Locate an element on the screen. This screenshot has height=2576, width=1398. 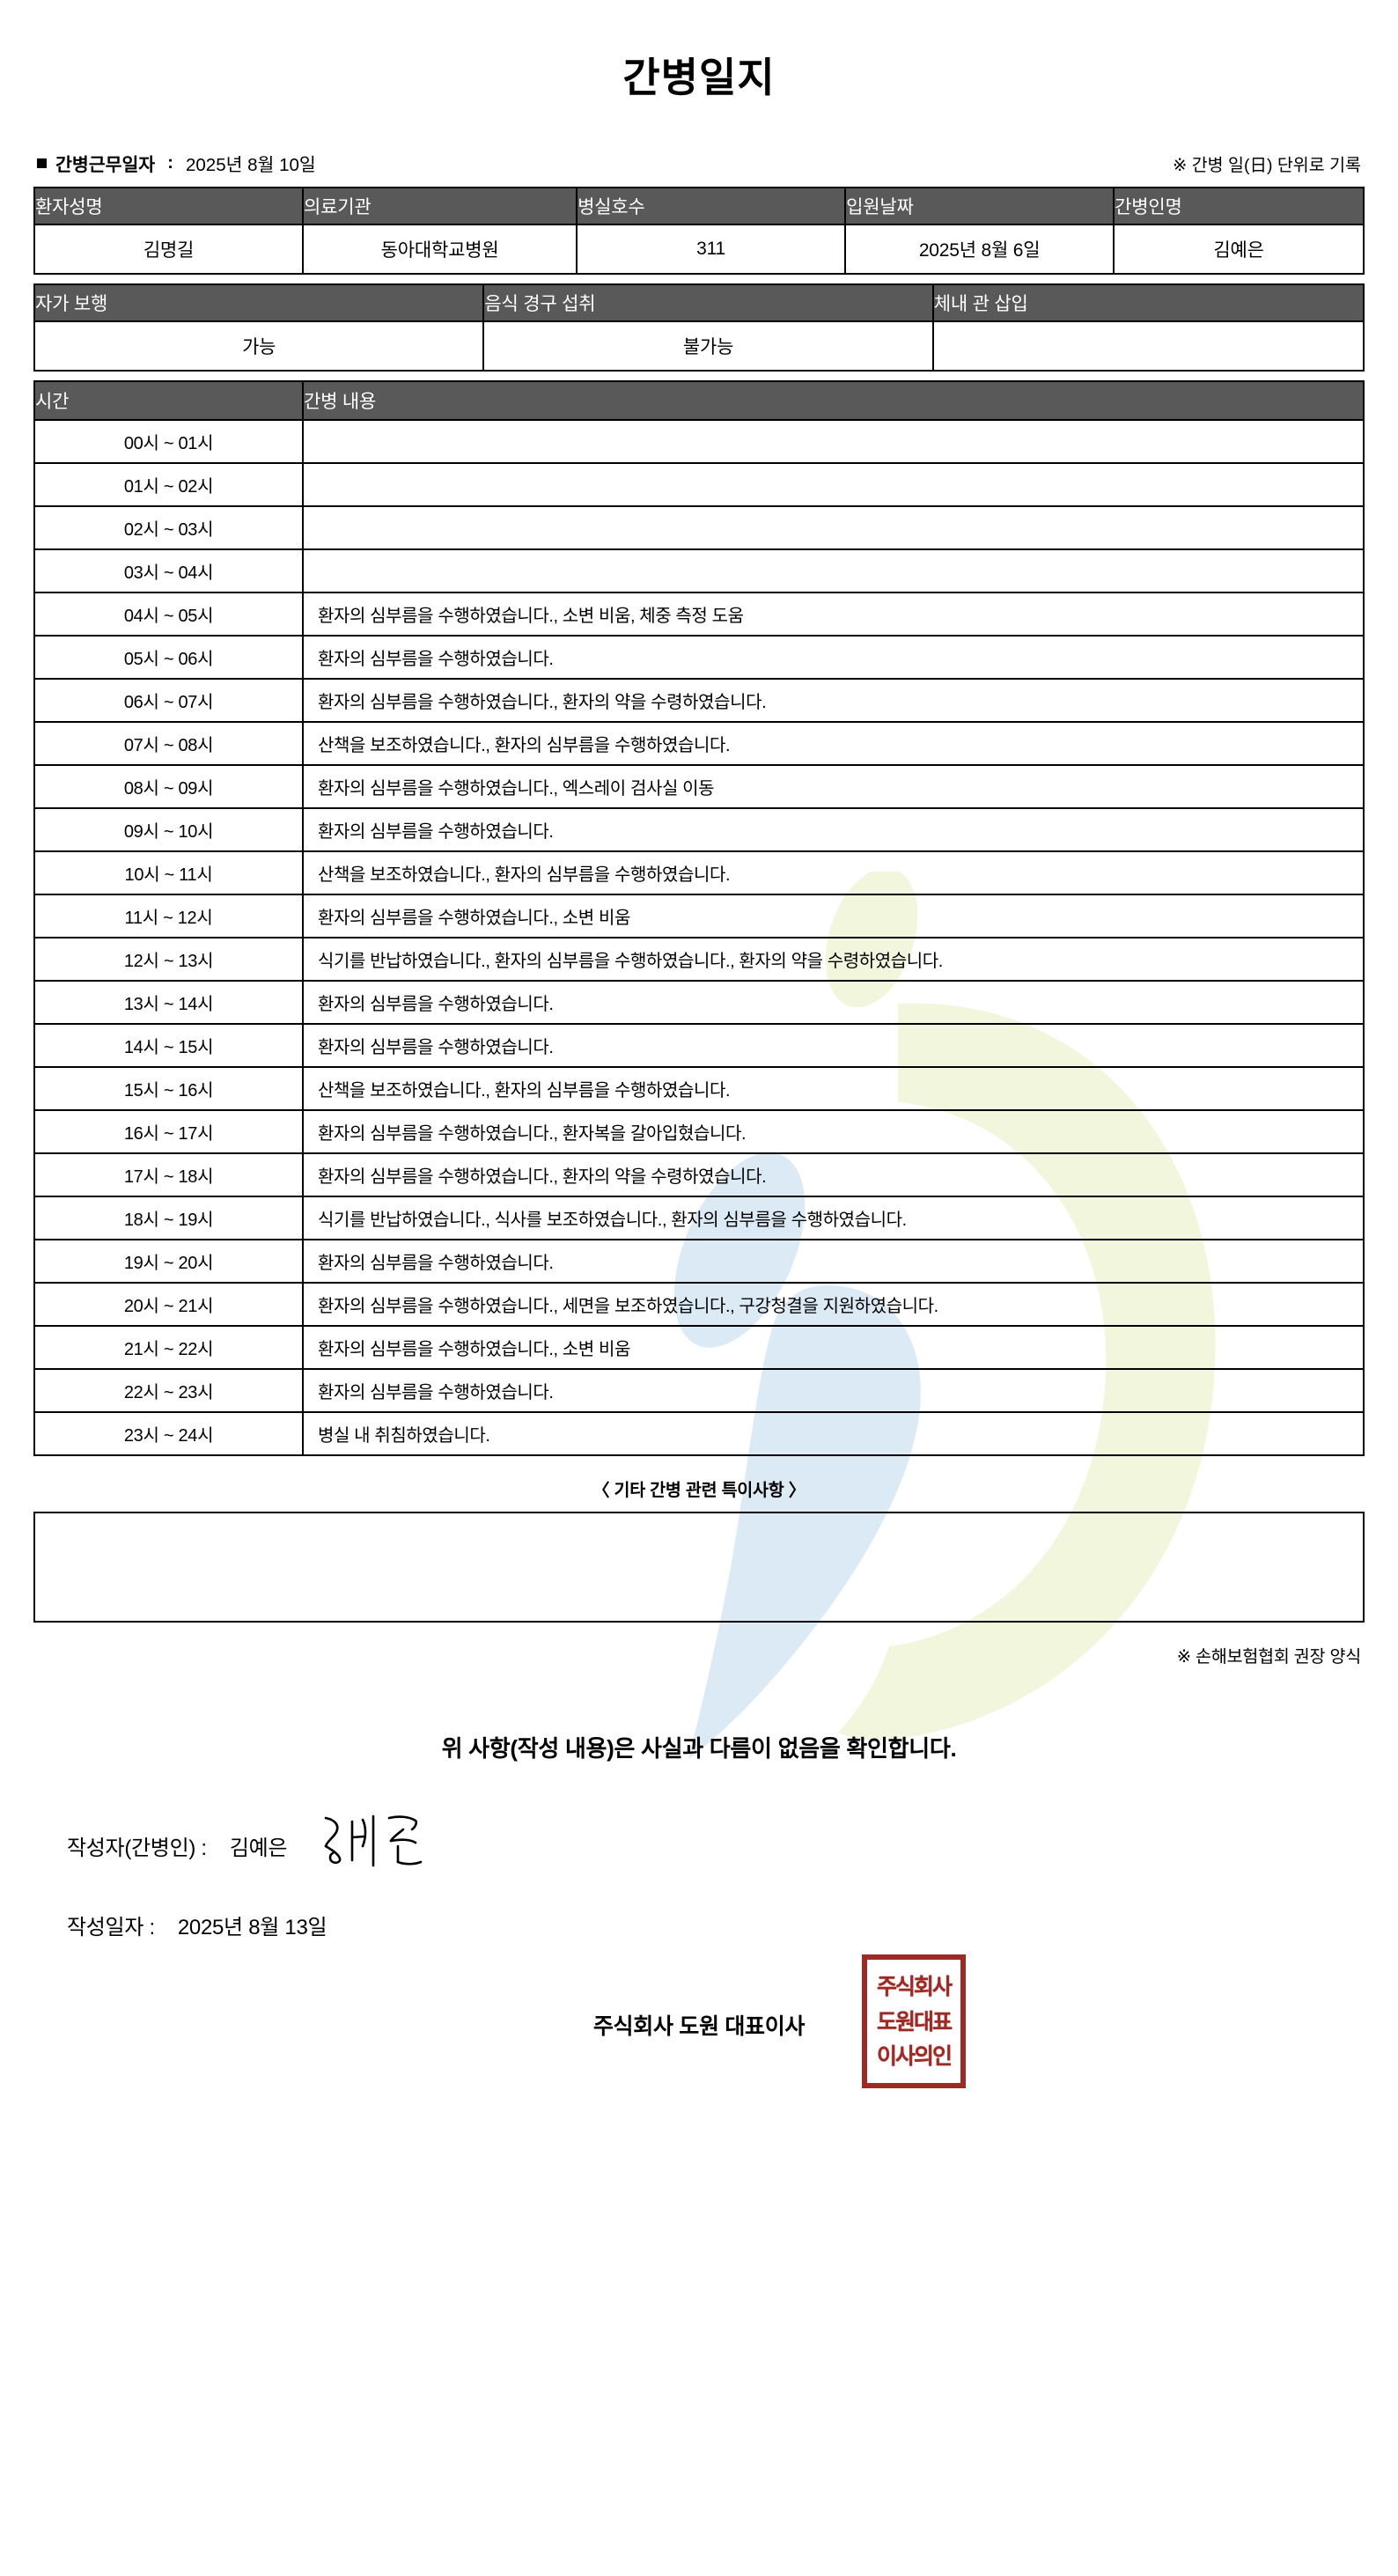
table-row: 23시 ~ 24시 병실 내 취침하였습니다. is located at coordinates (699, 1434).